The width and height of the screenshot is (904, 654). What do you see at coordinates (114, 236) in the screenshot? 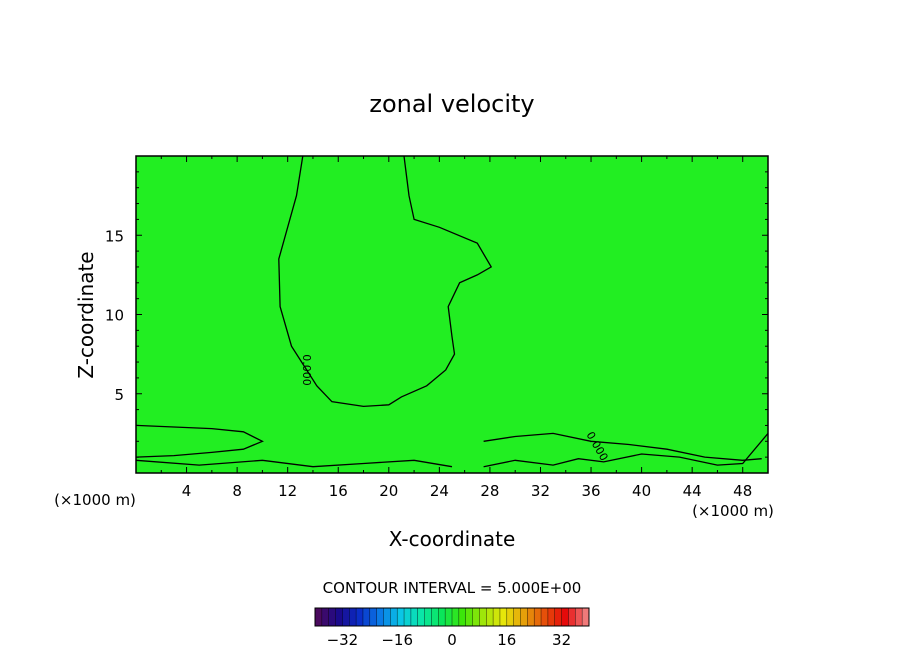
I see `y-tick-label: 15` at bounding box center [114, 236].